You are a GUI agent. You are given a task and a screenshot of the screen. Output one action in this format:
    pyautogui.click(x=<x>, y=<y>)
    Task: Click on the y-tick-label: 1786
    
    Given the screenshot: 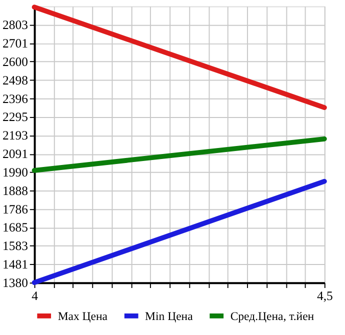 What is the action you would take?
    pyautogui.click(x=15, y=209)
    